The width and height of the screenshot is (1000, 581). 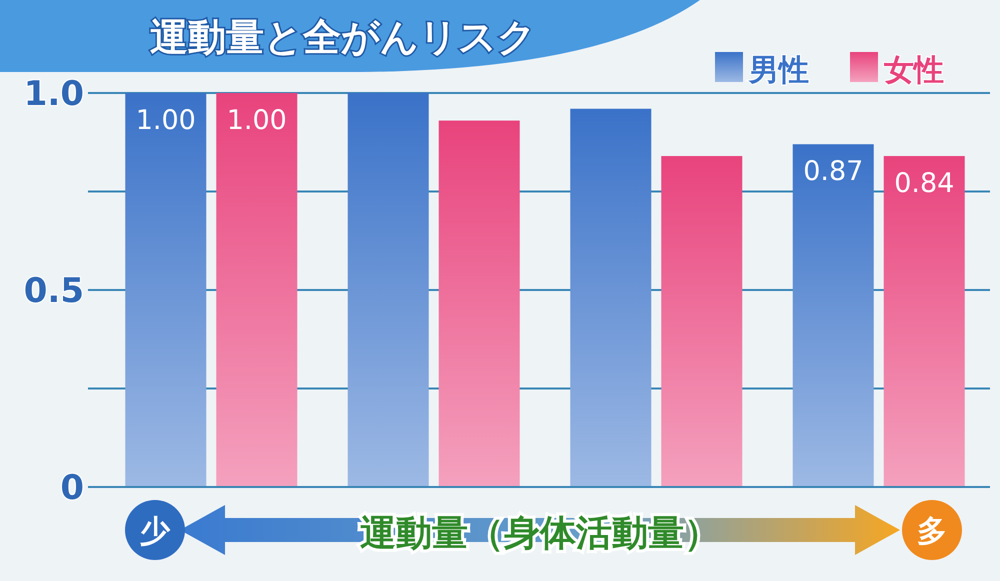 I want to click on legend-label: 男性, so click(x=778, y=70).